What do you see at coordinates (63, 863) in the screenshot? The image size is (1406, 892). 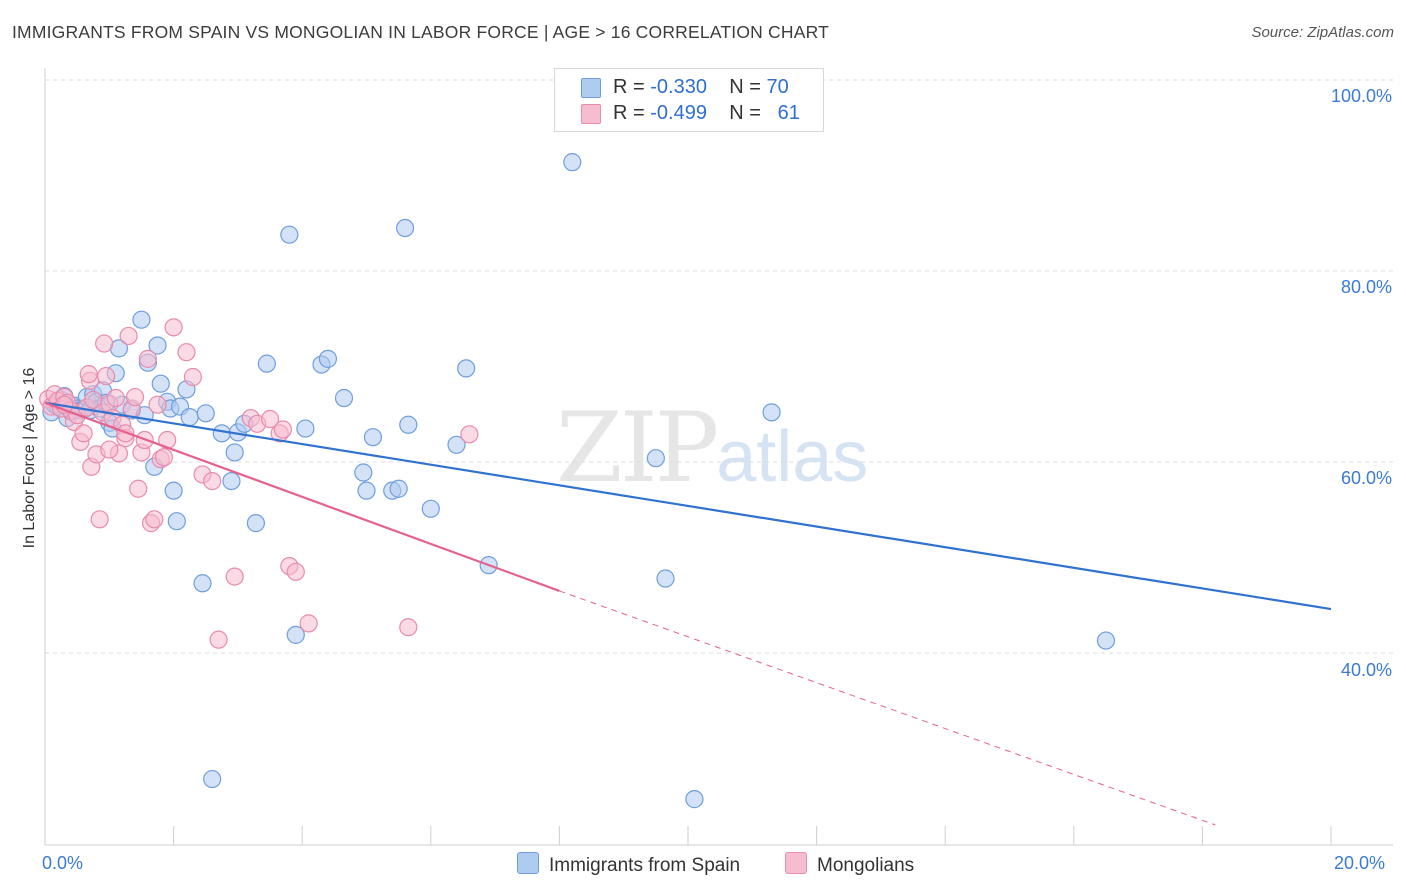 I see `x-tick-label-0: 0.0%` at bounding box center [63, 863].